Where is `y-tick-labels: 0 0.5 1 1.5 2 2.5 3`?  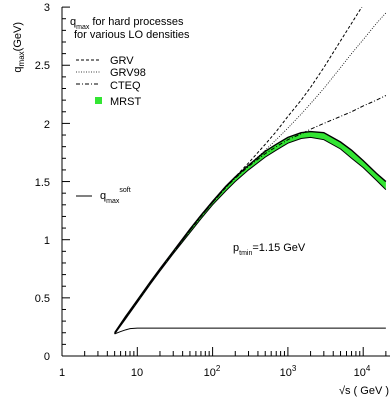 y-tick-labels: 0 0.5 1 1.5 2 2.5 3 is located at coordinates (42, 182).